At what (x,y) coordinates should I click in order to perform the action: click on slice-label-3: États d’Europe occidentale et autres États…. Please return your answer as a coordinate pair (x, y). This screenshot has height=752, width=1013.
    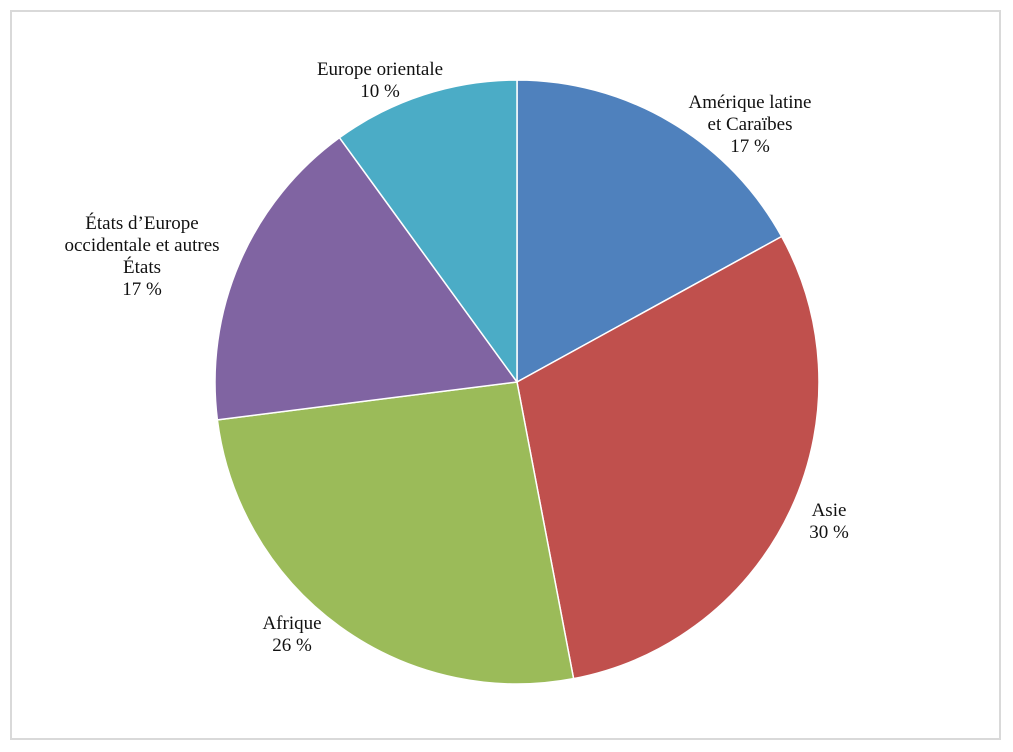
    Looking at the image, I should click on (141, 256).